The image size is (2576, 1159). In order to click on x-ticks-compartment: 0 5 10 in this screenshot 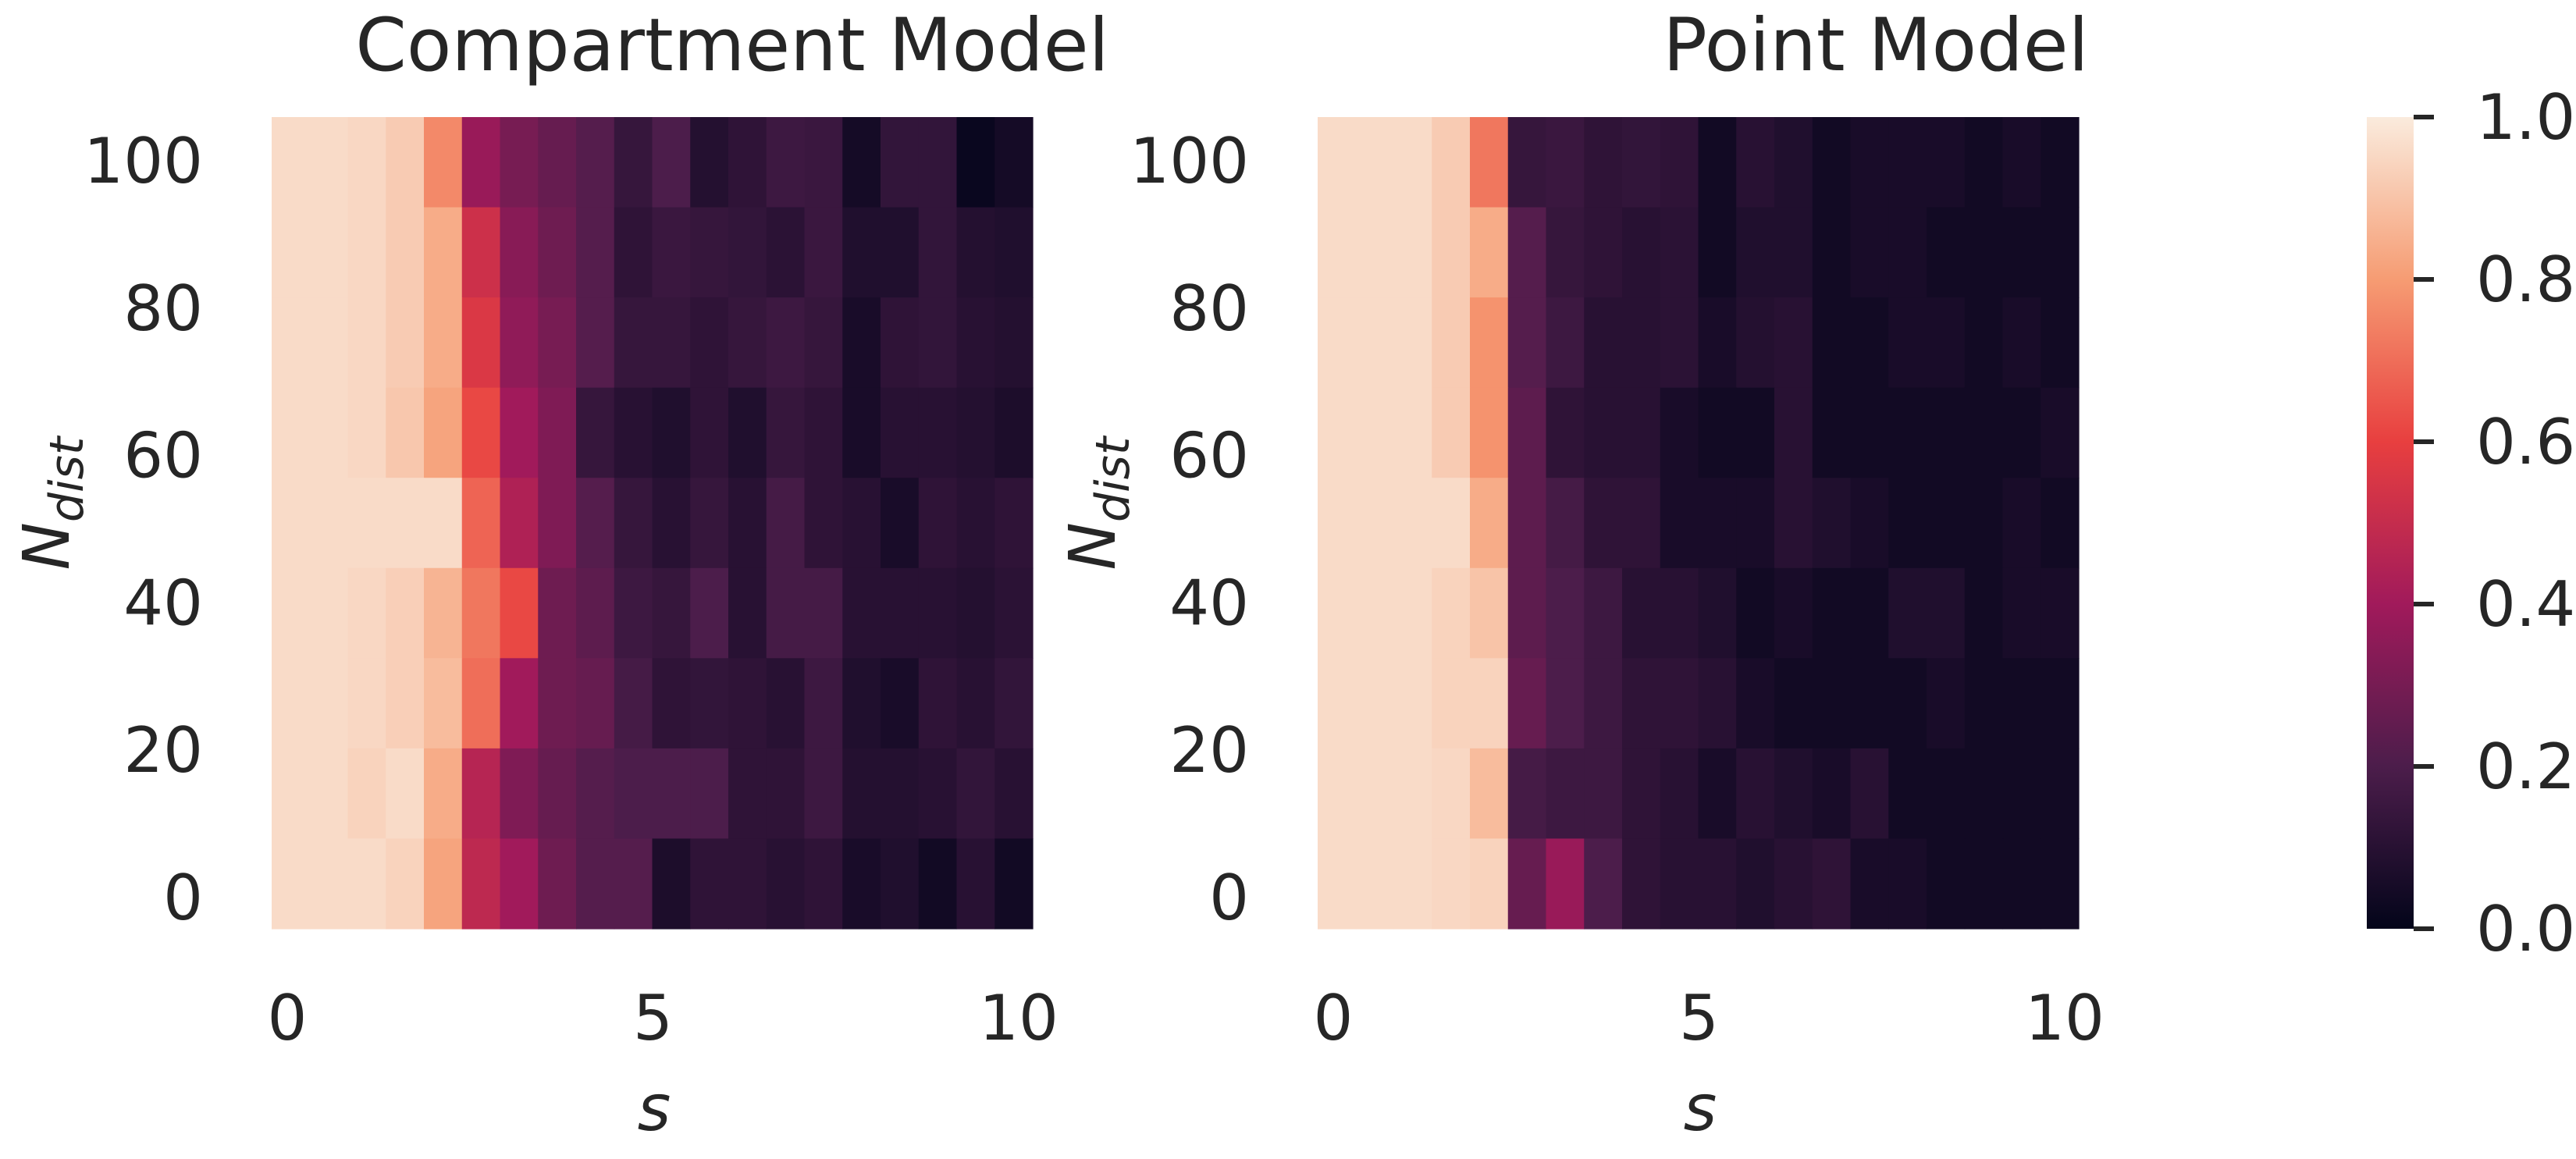, I will do `click(663, 1018)`.